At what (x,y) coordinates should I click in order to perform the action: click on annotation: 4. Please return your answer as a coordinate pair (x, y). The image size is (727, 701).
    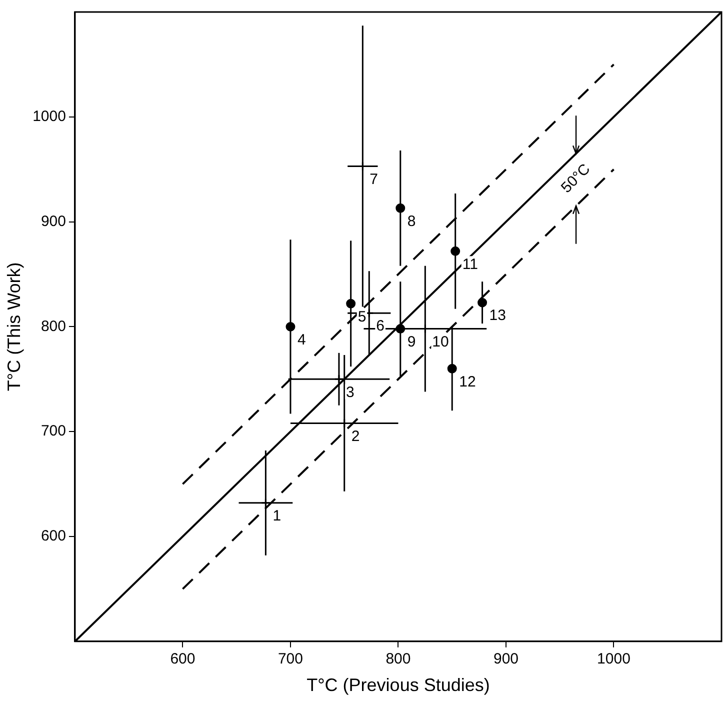
    Looking at the image, I should click on (301, 339).